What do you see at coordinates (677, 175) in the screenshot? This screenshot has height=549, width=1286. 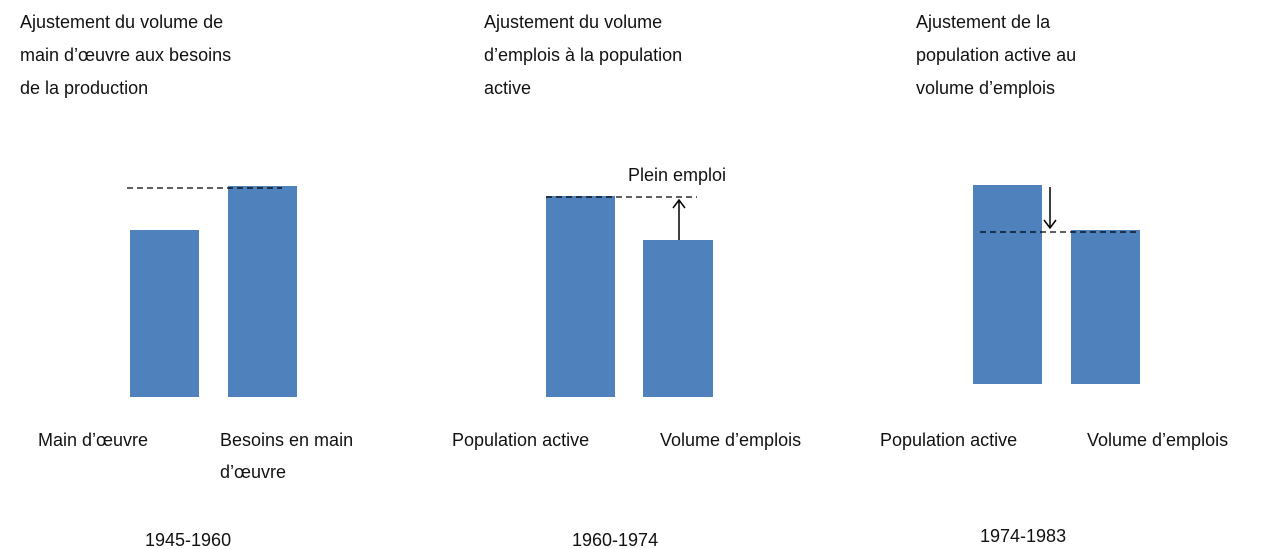 I see `annotation: Plein emploi` at bounding box center [677, 175].